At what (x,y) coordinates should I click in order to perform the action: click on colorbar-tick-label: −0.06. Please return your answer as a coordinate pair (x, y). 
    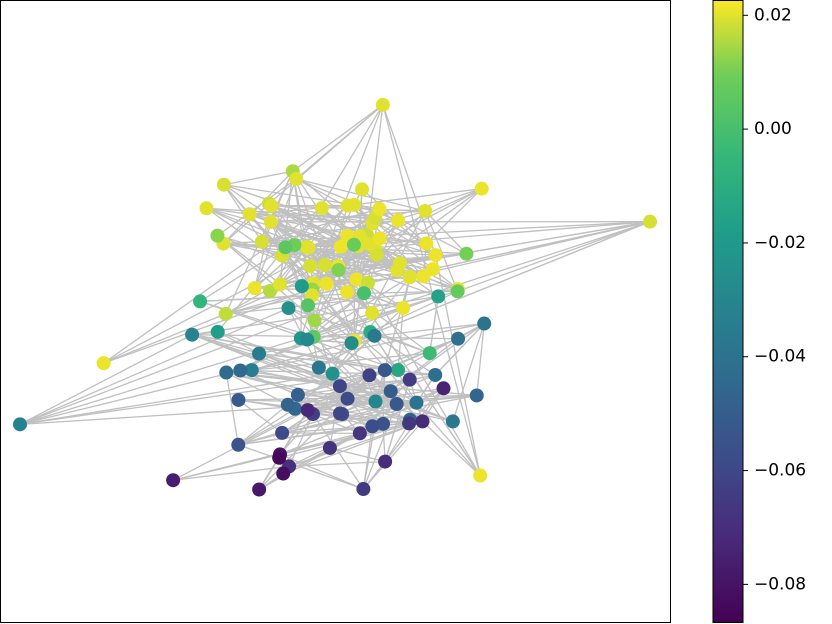
    Looking at the image, I should click on (780, 471).